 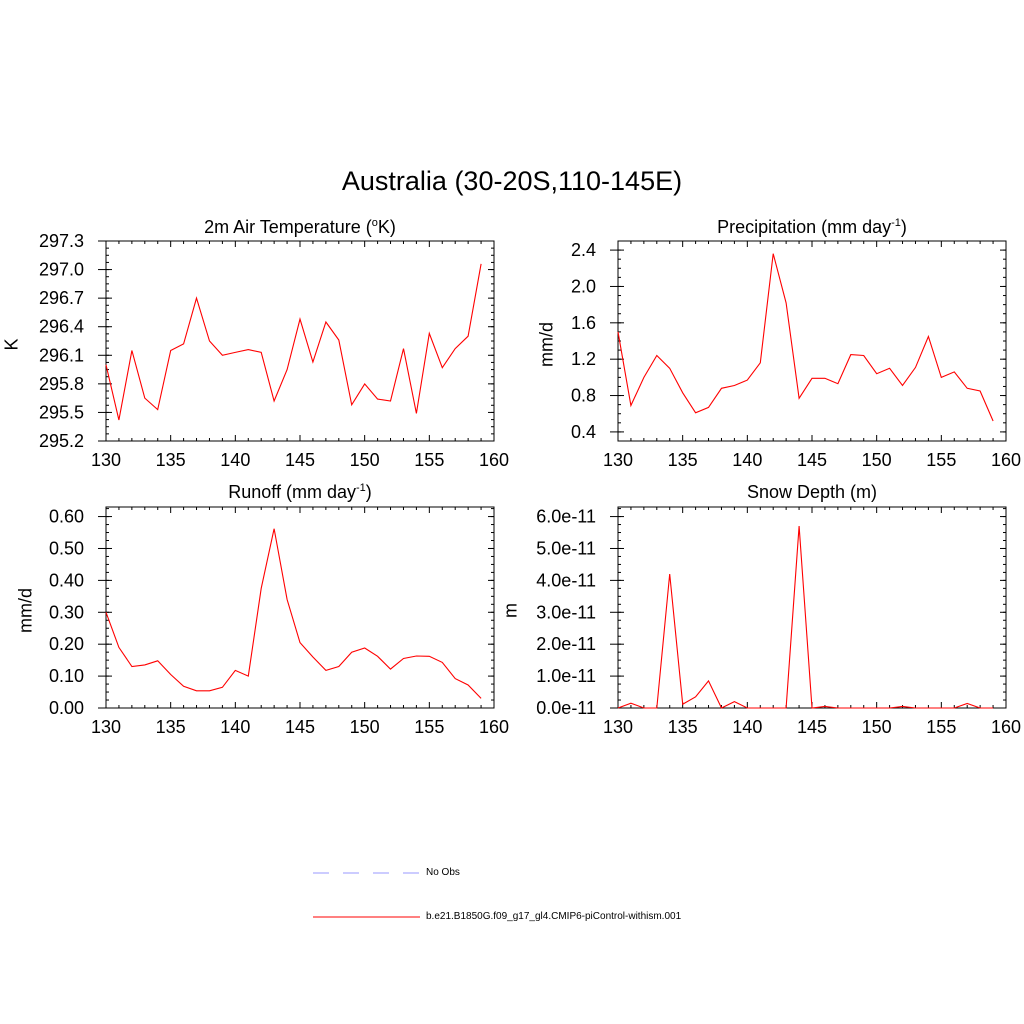 I want to click on y-tick-label: 296.4, so click(x=61, y=327).